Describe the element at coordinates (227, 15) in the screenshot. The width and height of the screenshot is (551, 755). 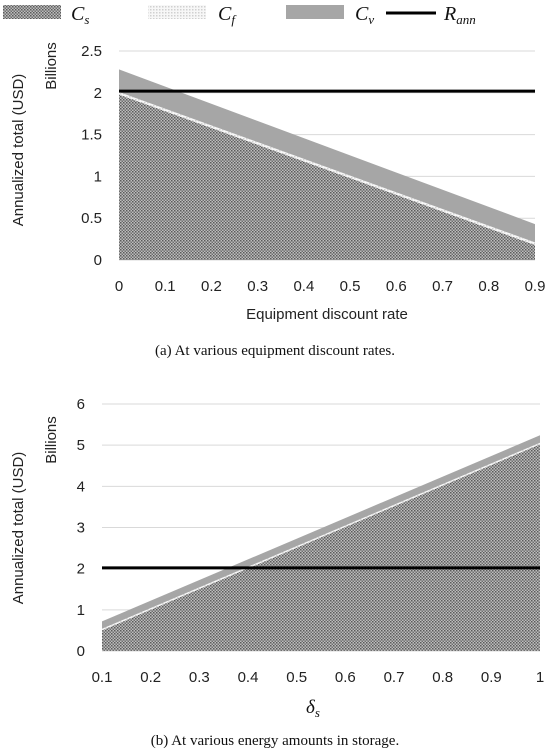
I see `legend-label-cf: Cf` at that location.